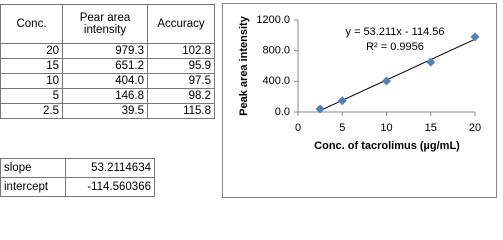 This screenshot has height=240, width=503. Describe the element at coordinates (110, 168) in the screenshot. I see `table-cell: 53.2114634` at that location.